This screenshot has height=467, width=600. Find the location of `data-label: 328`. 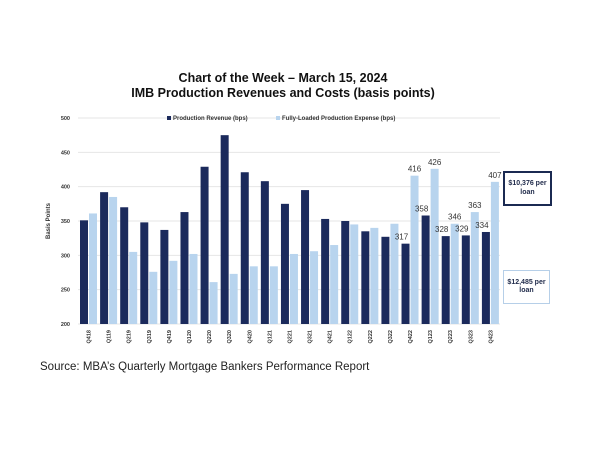

data-label: 328 is located at coordinates (442, 229).